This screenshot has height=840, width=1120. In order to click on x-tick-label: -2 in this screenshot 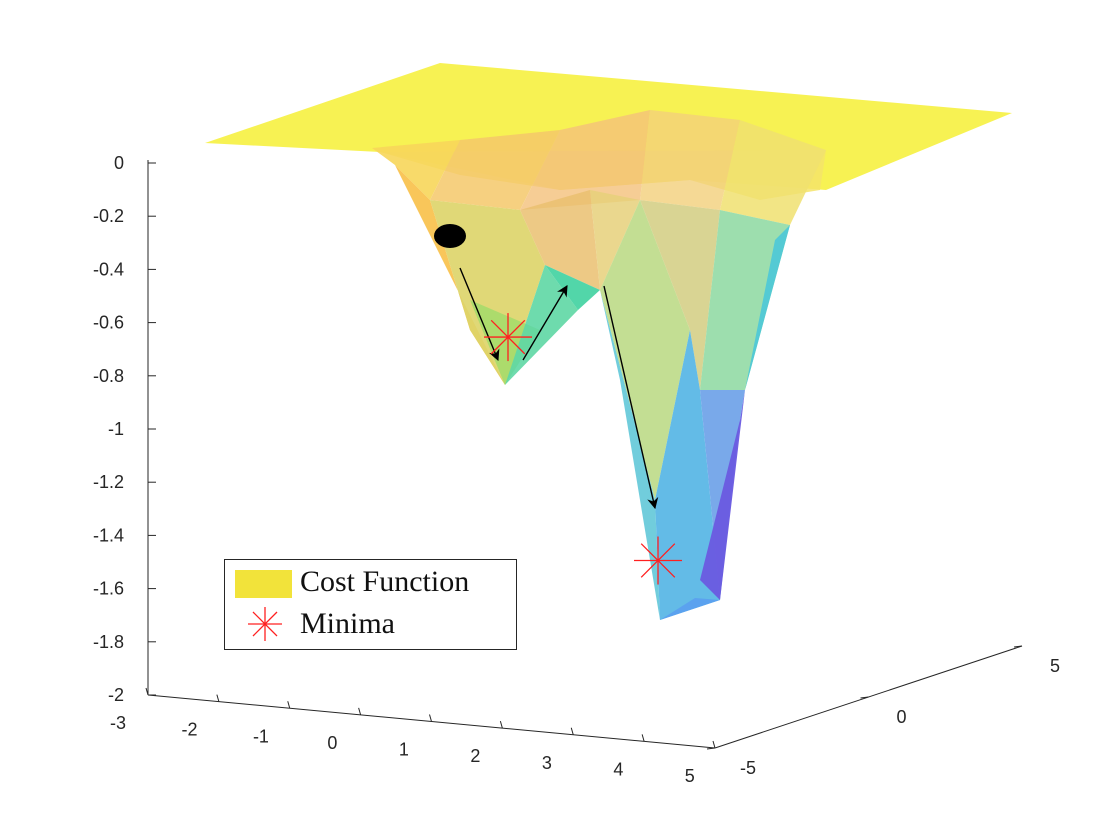, I will do `click(189, 730)`.